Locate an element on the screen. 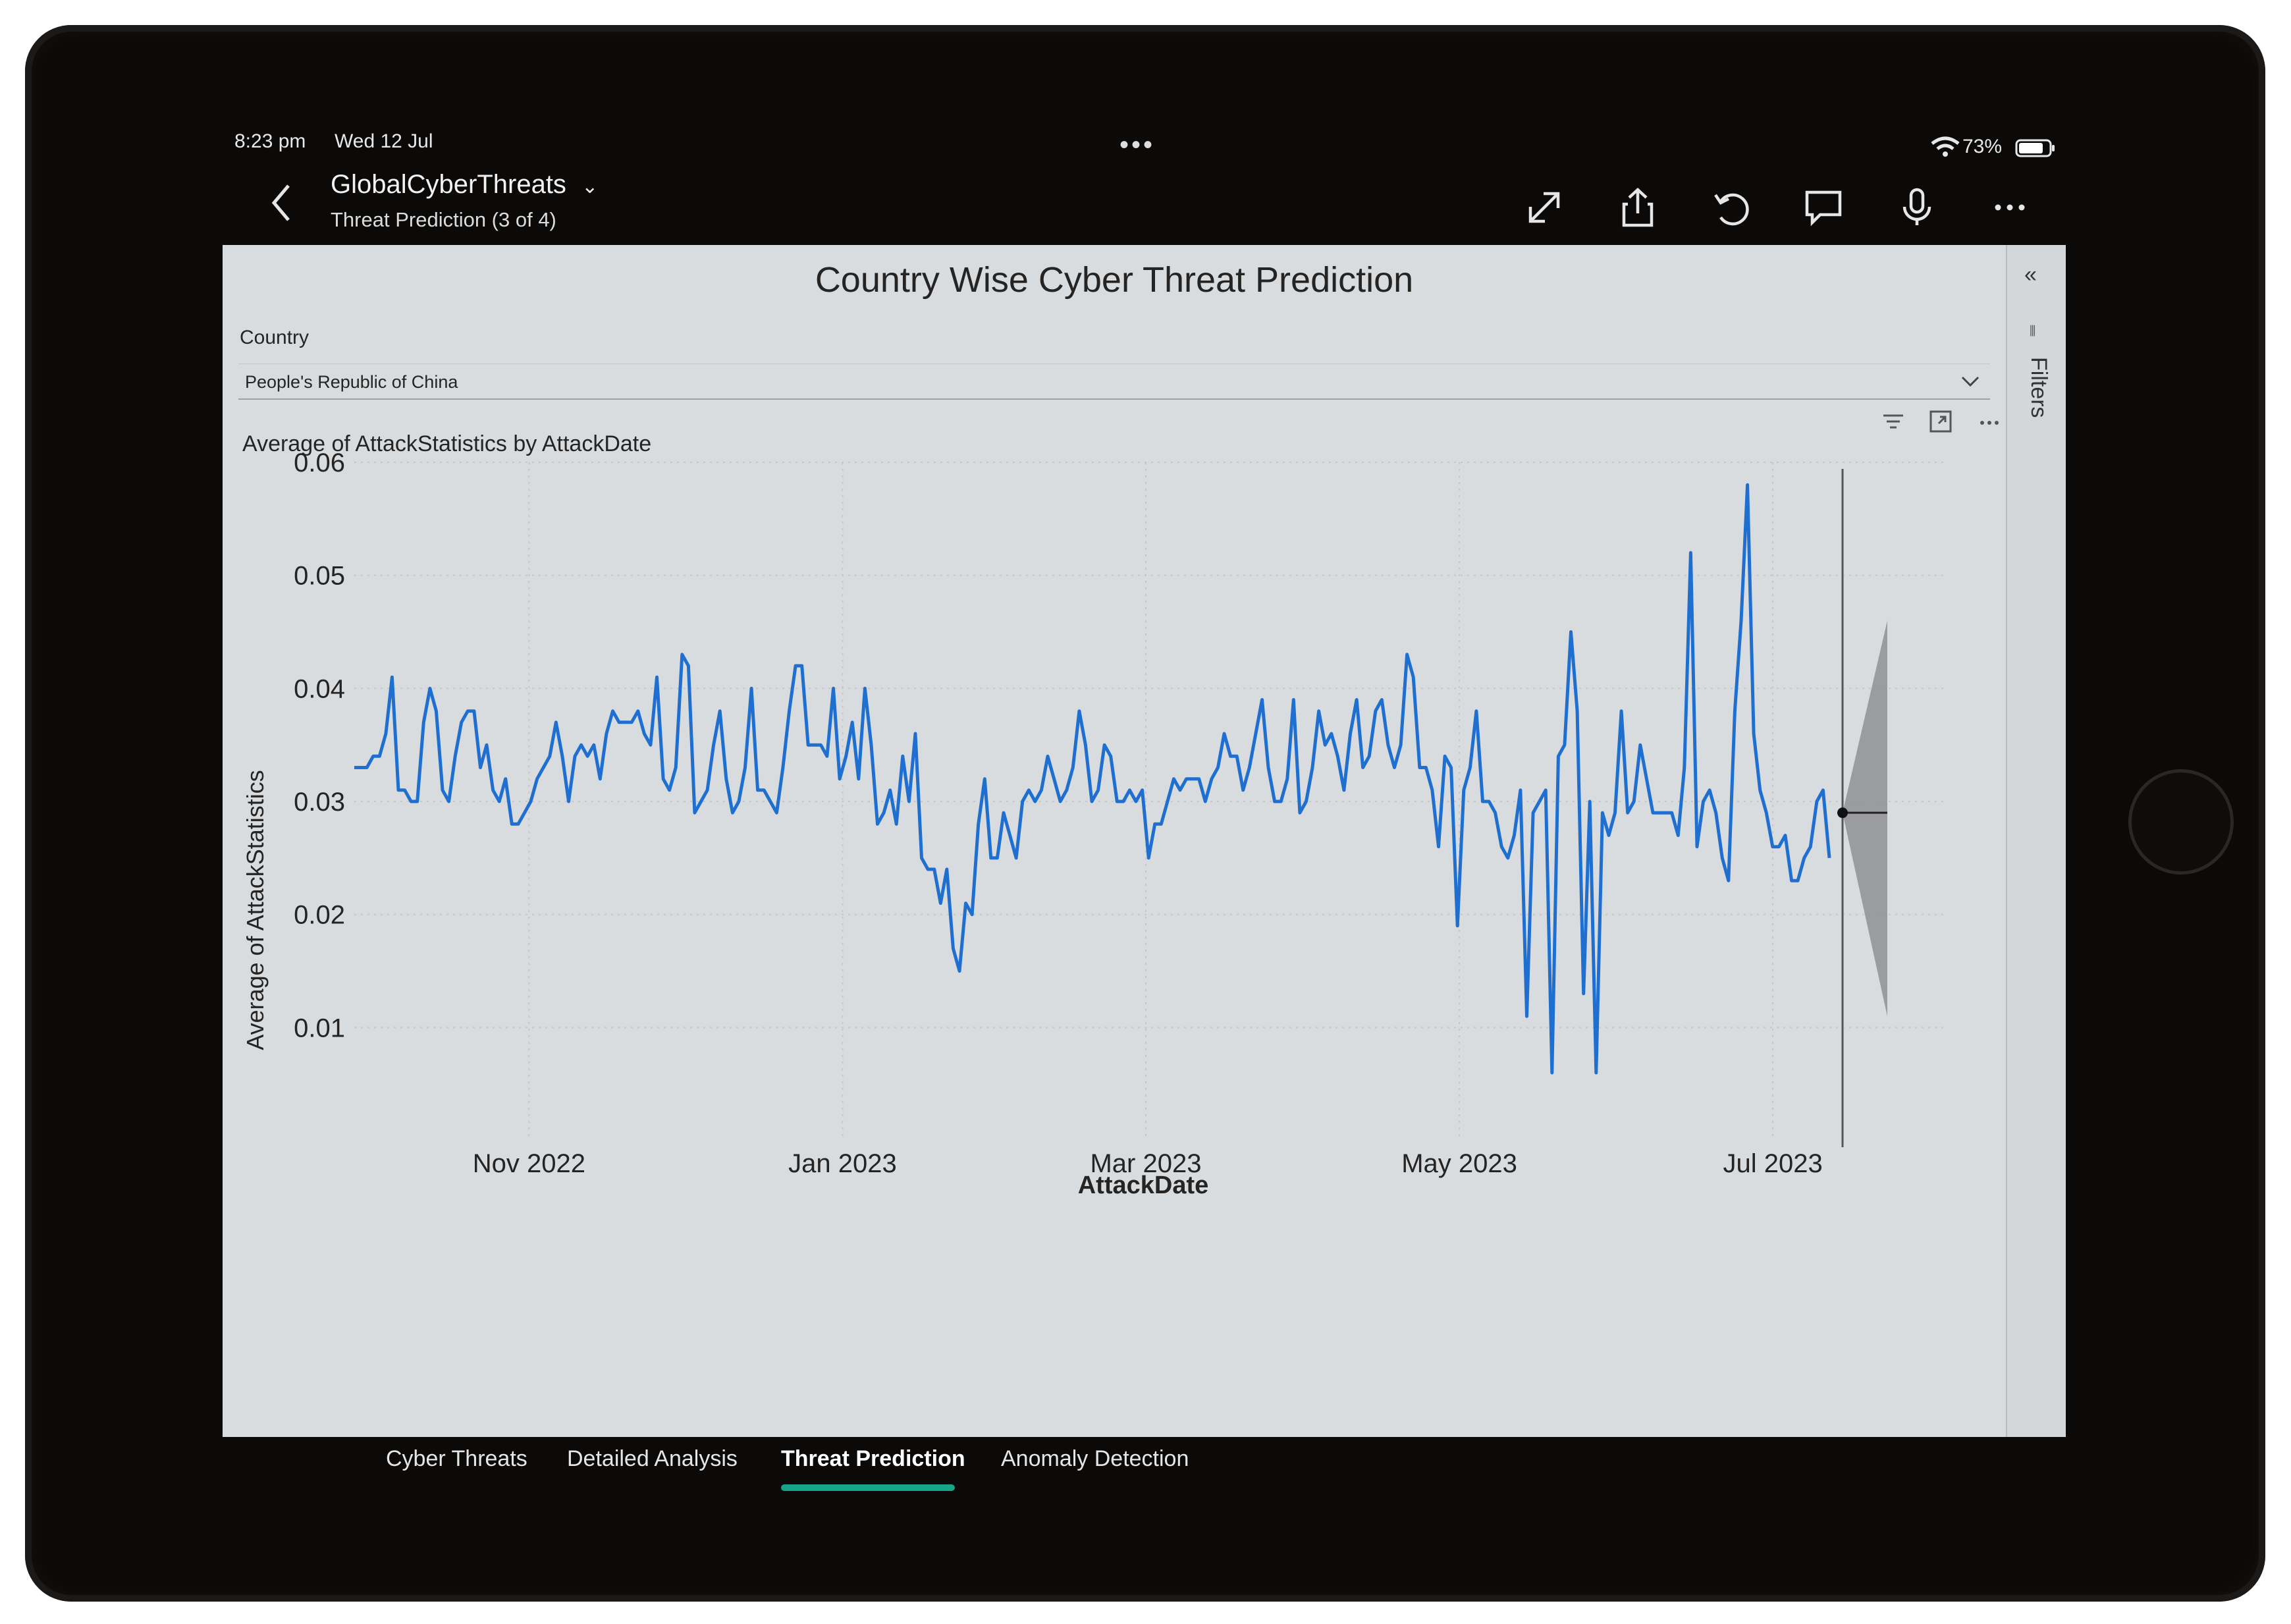  collapse-icon: « is located at coordinates (2030, 274).